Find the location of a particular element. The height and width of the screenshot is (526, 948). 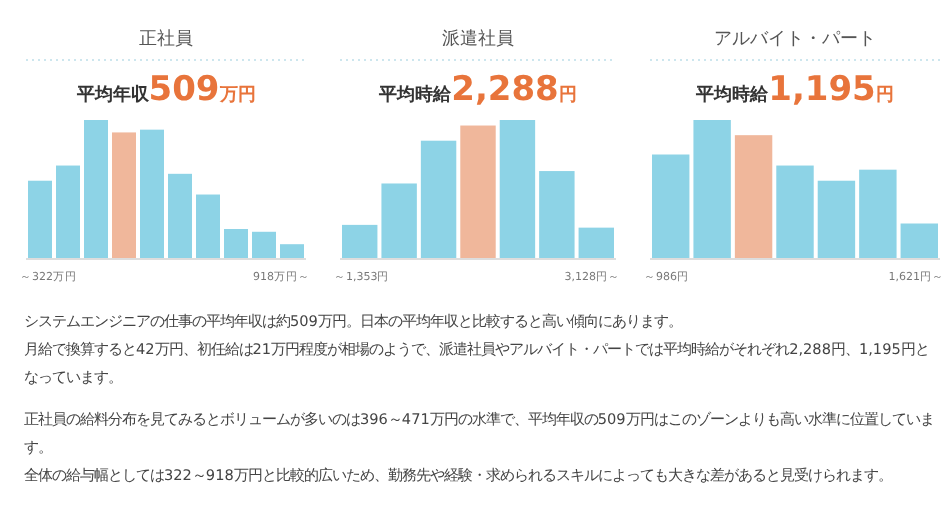

chart-subtitle: 平均時給2,288円 is located at coordinates (477, 90).